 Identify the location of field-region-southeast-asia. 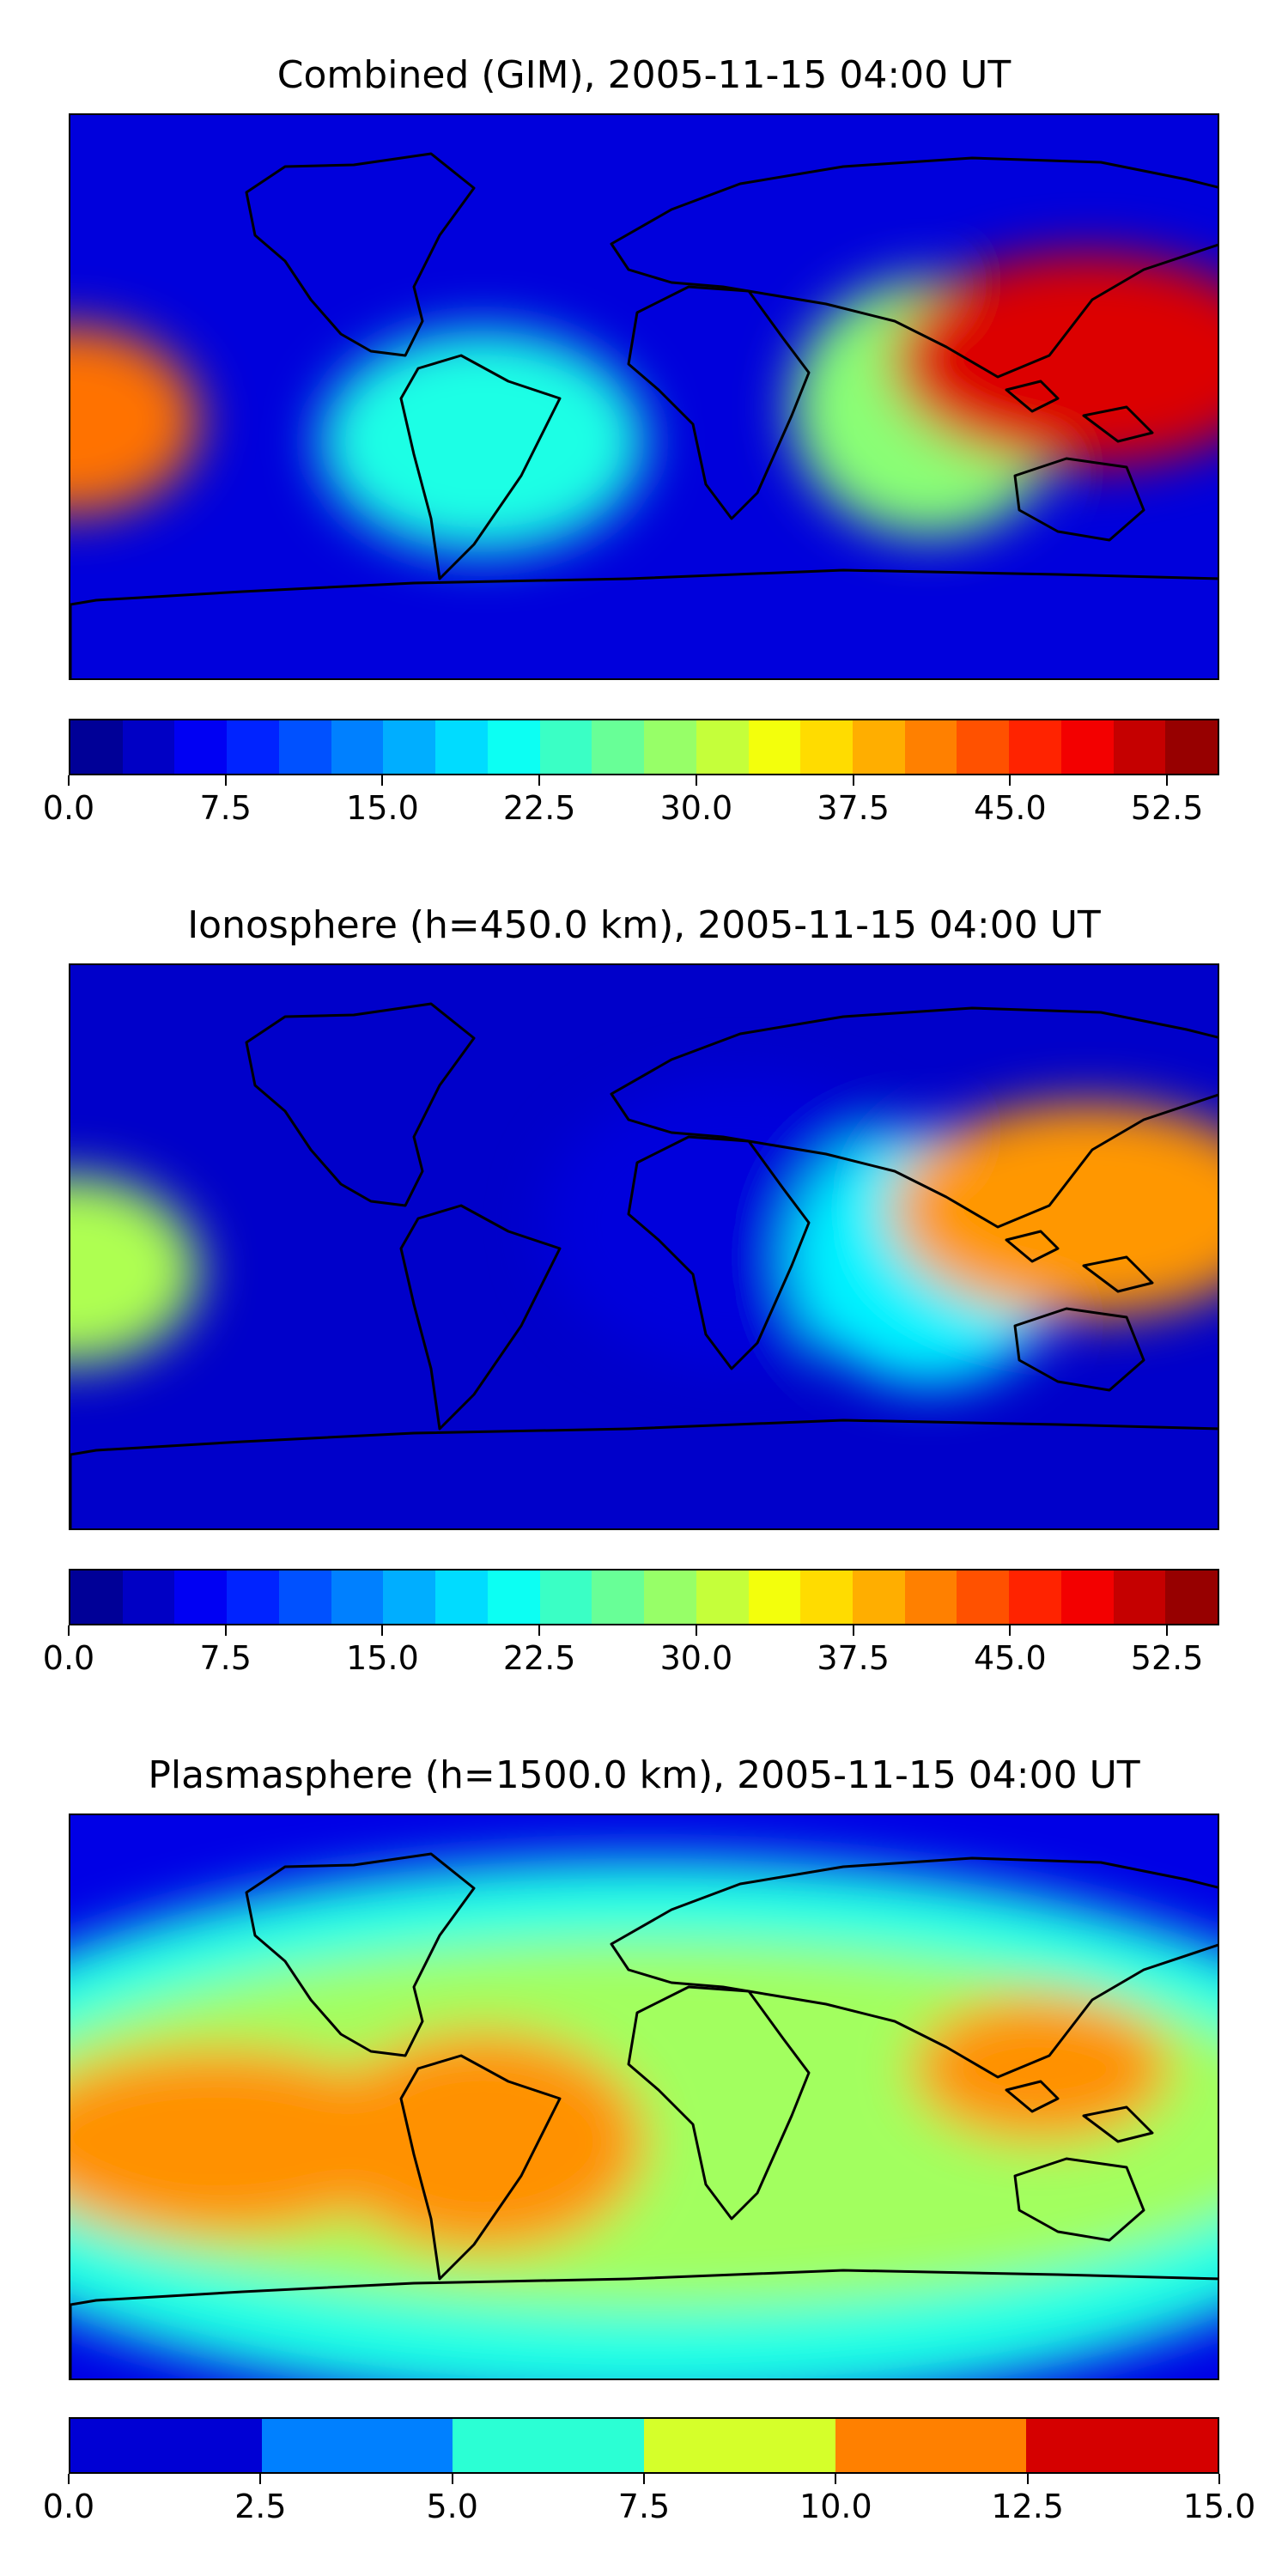
(1041, 2069).